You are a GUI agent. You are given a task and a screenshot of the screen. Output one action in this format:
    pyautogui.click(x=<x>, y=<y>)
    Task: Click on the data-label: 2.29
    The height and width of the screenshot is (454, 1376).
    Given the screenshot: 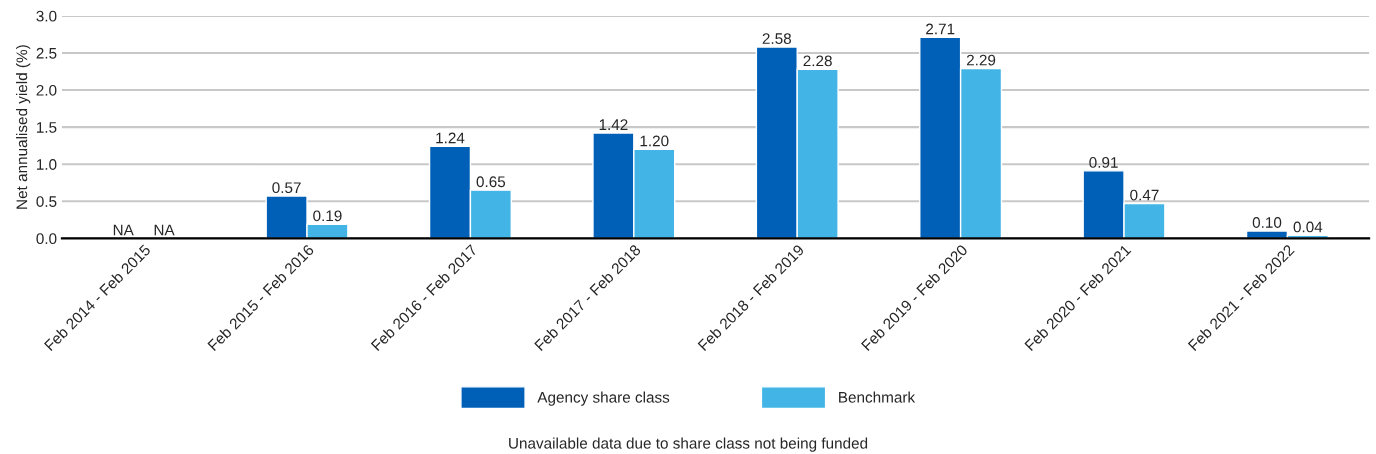 What is the action you would take?
    pyautogui.click(x=981, y=60)
    